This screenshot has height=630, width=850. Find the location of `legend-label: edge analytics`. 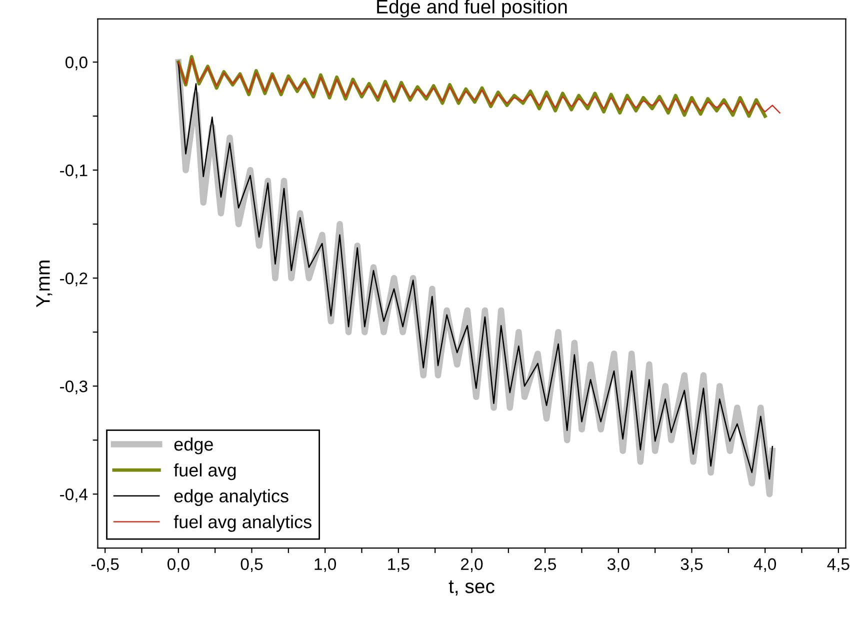

legend-label: edge analytics is located at coordinates (231, 497).